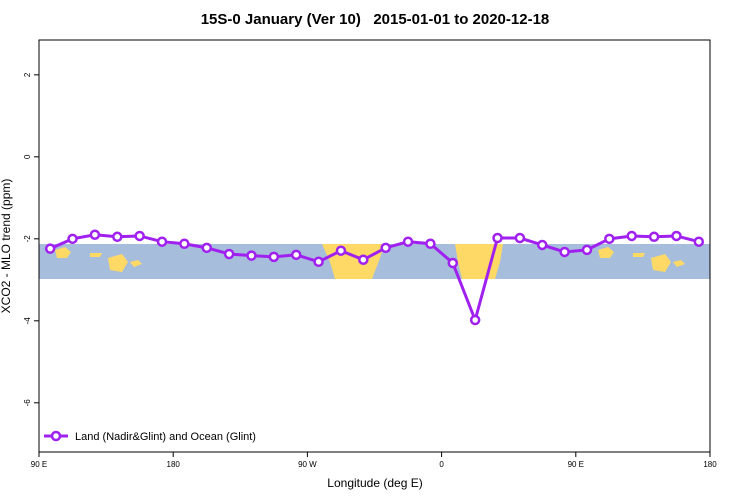 This screenshot has height=500, width=750. Describe the element at coordinates (27, 239) in the screenshot. I see `y-tick-label: -2` at that location.